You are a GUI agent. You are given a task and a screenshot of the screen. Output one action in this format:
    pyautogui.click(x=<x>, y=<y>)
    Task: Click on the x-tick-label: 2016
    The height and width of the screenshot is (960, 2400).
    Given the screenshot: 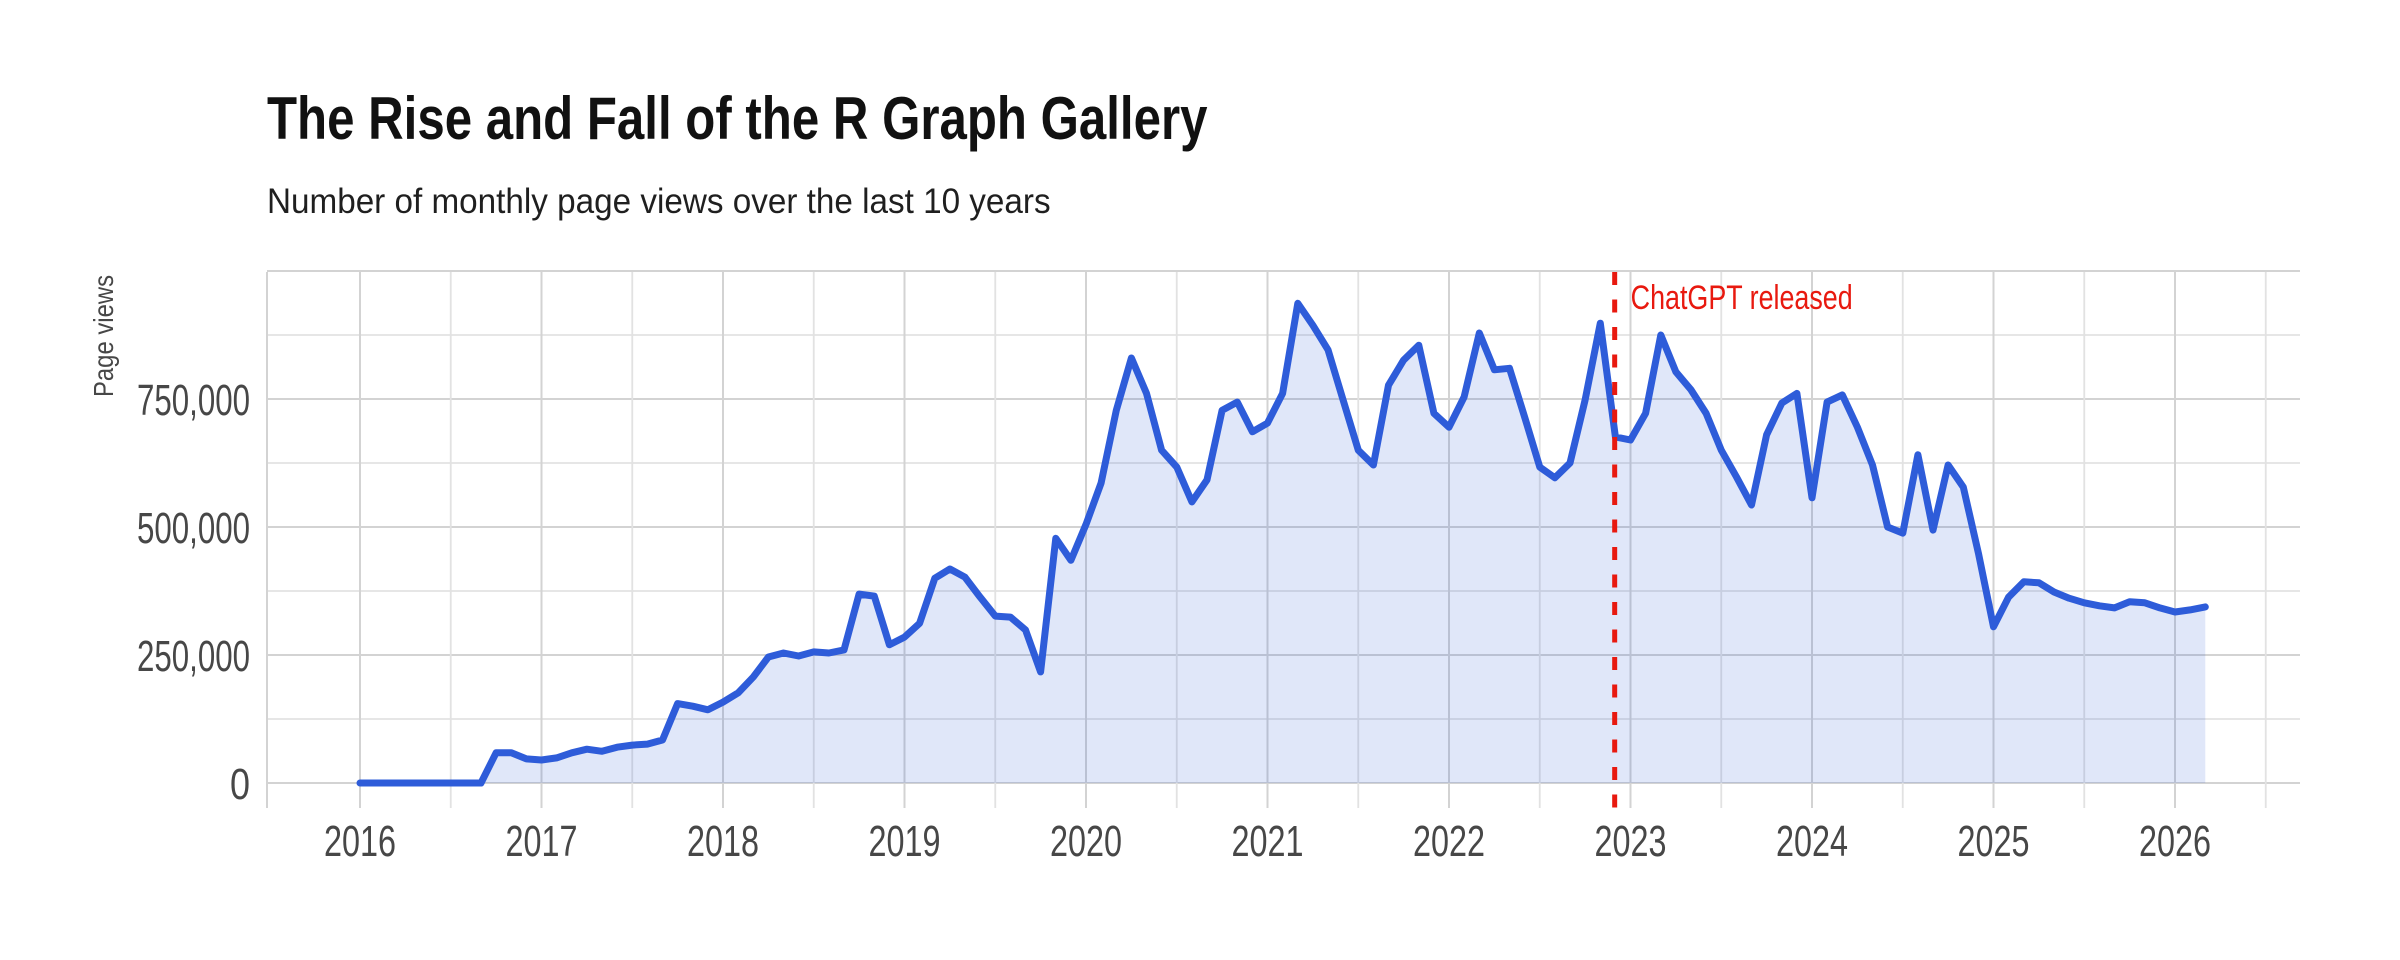 What is the action you would take?
    pyautogui.click(x=360, y=841)
    